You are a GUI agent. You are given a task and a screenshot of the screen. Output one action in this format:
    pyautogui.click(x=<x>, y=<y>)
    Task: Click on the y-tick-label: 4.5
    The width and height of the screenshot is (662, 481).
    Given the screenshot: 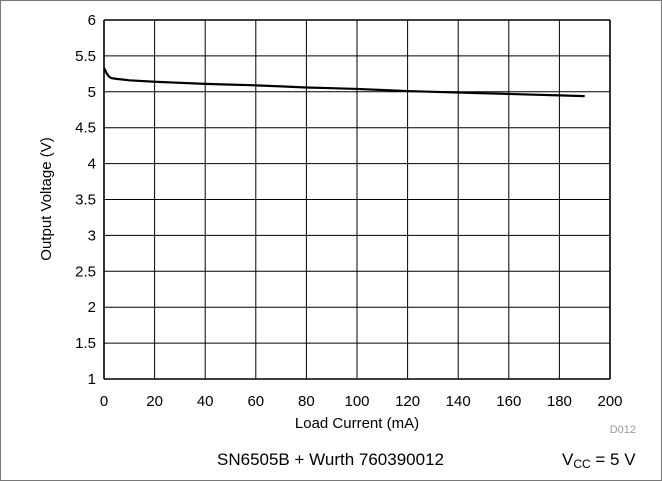 What is the action you would take?
    pyautogui.click(x=85, y=128)
    